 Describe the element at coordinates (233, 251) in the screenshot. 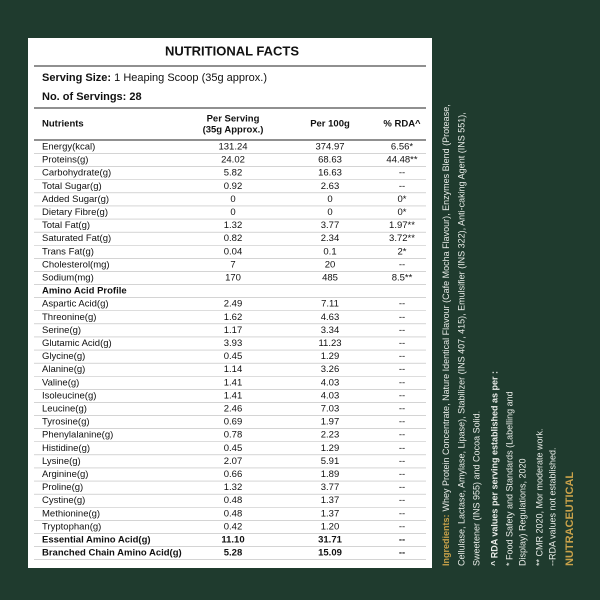

I see `per-serving: 0.04` at that location.